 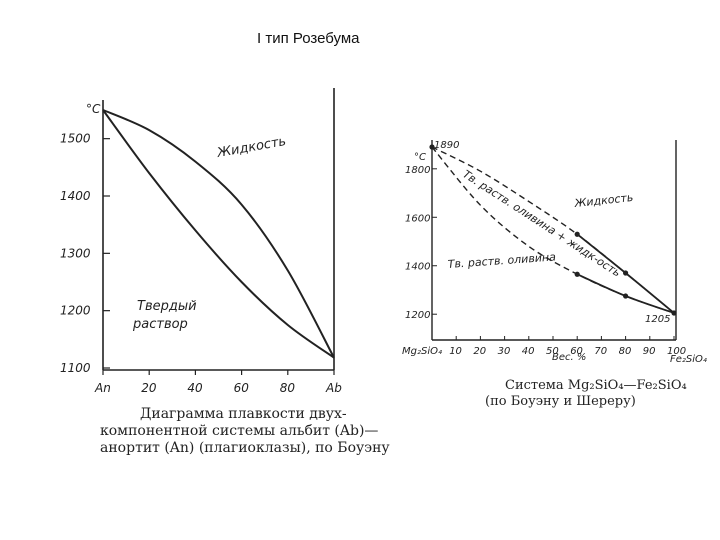 What do you see at coordinates (167, 306) in the screenshot?
I see `left-solid-label-1: Твердый` at bounding box center [167, 306].